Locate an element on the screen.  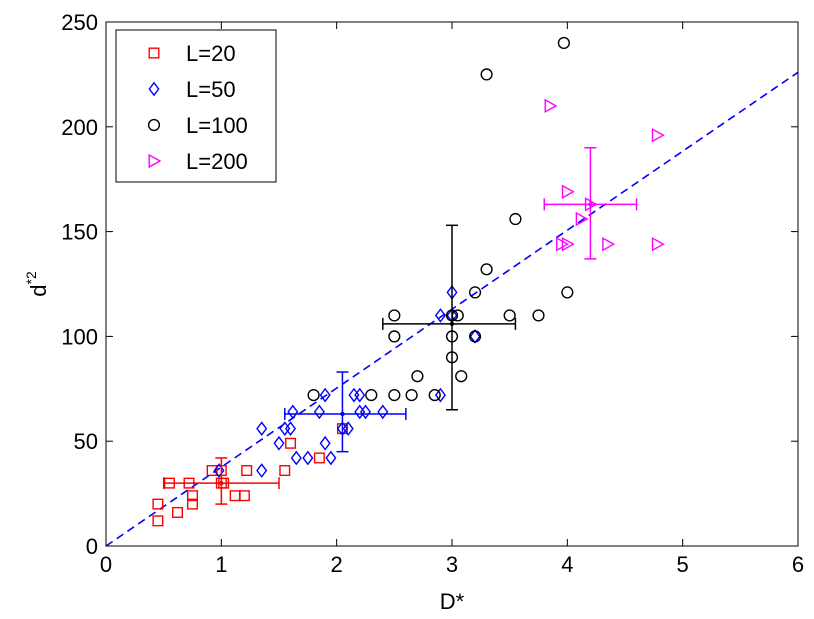
legend: L=20 L=50 L=100 L=200 is located at coordinates (196, 106).